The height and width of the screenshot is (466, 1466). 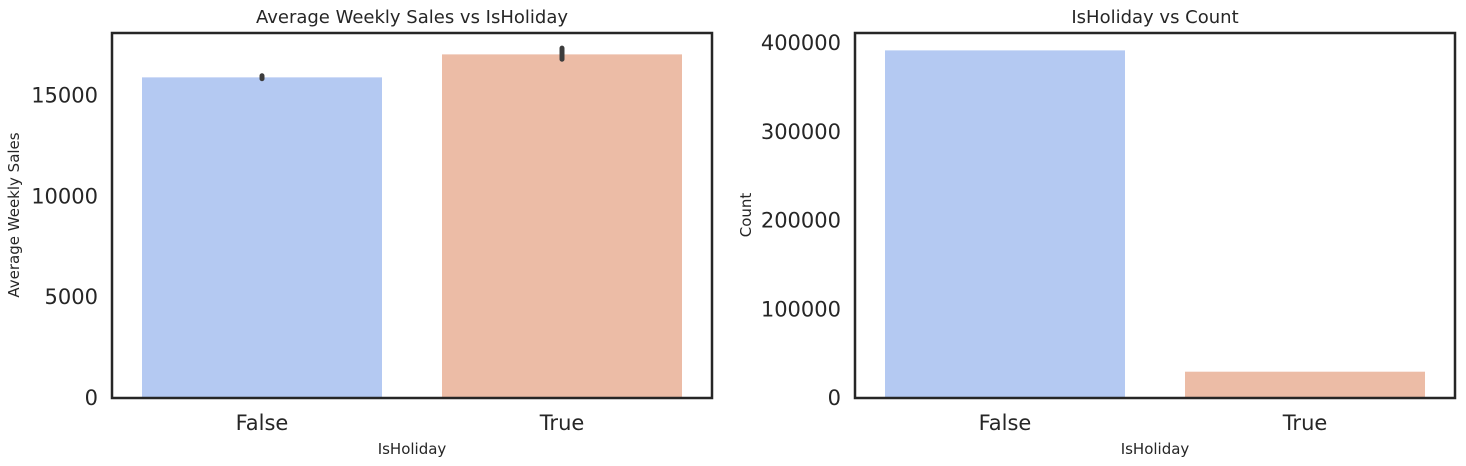 I want to click on error-bars, so click(x=412, y=63).